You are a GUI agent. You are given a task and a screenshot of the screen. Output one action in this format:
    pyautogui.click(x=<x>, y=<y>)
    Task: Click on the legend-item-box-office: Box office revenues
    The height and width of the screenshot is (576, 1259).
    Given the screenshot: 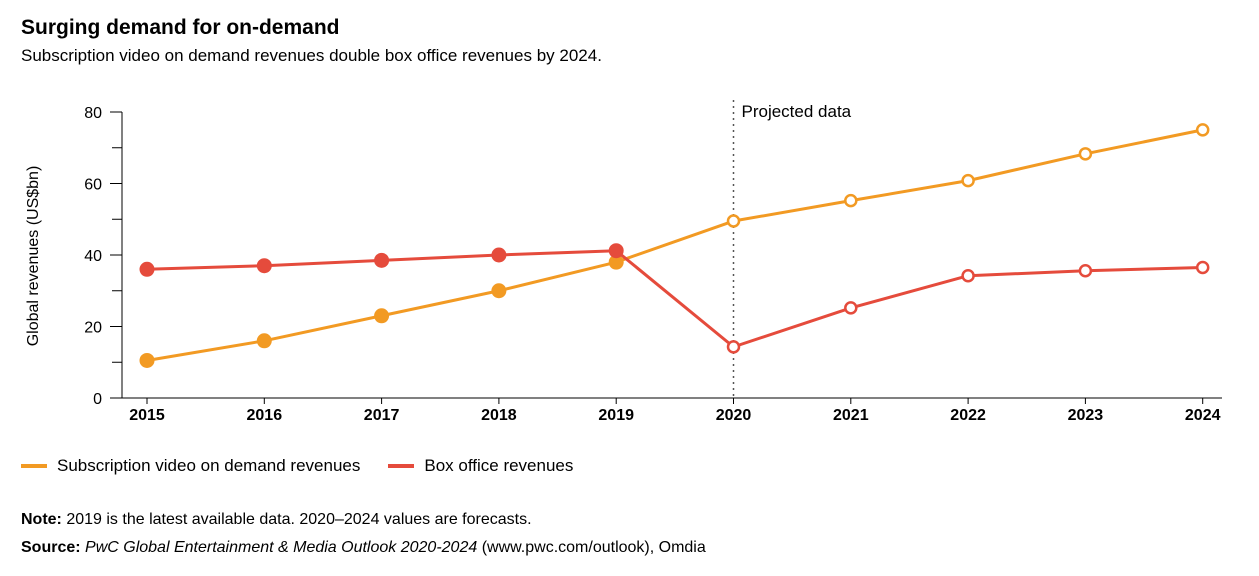 What is the action you would take?
    pyautogui.click(x=480, y=466)
    